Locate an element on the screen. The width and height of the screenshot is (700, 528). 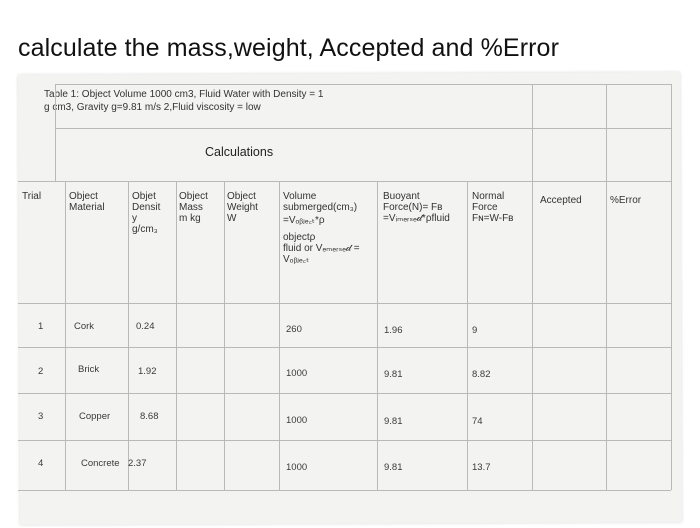
object-material: Copper is located at coordinates (95, 416).